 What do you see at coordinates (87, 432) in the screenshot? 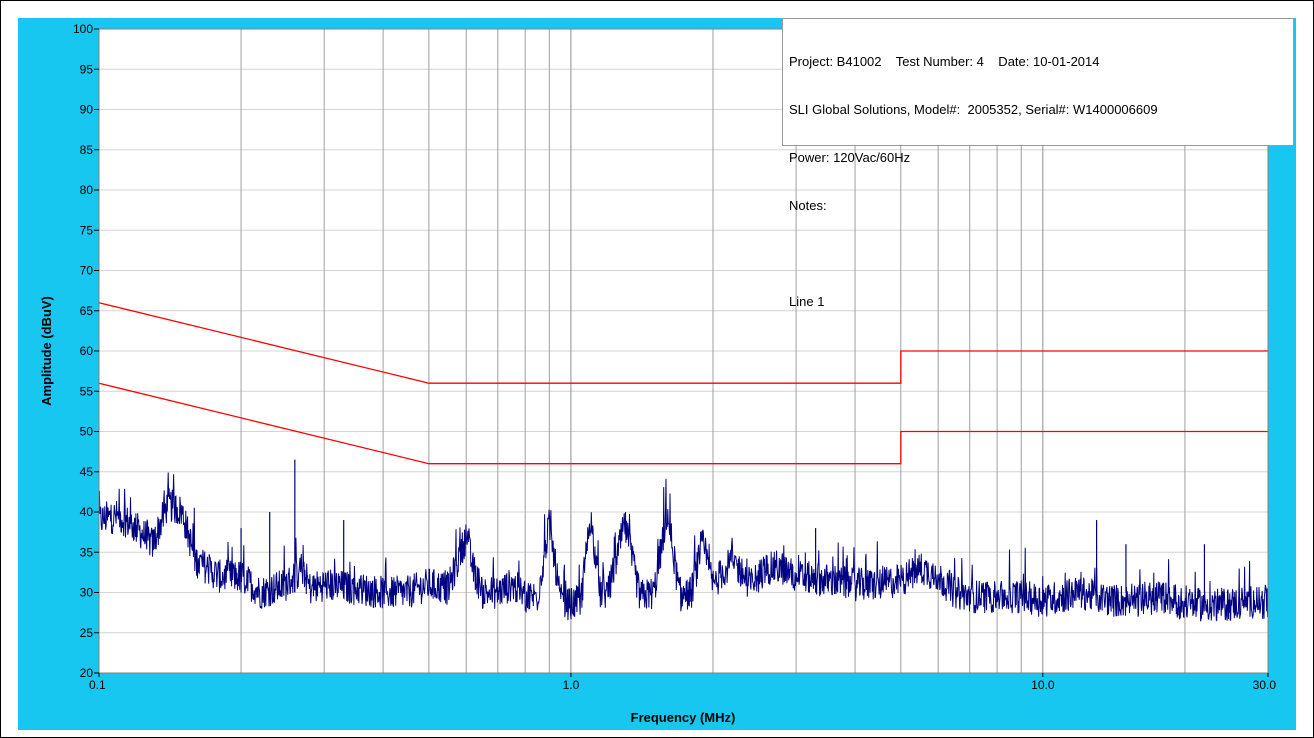
I see `y-tick-label: 50` at bounding box center [87, 432].